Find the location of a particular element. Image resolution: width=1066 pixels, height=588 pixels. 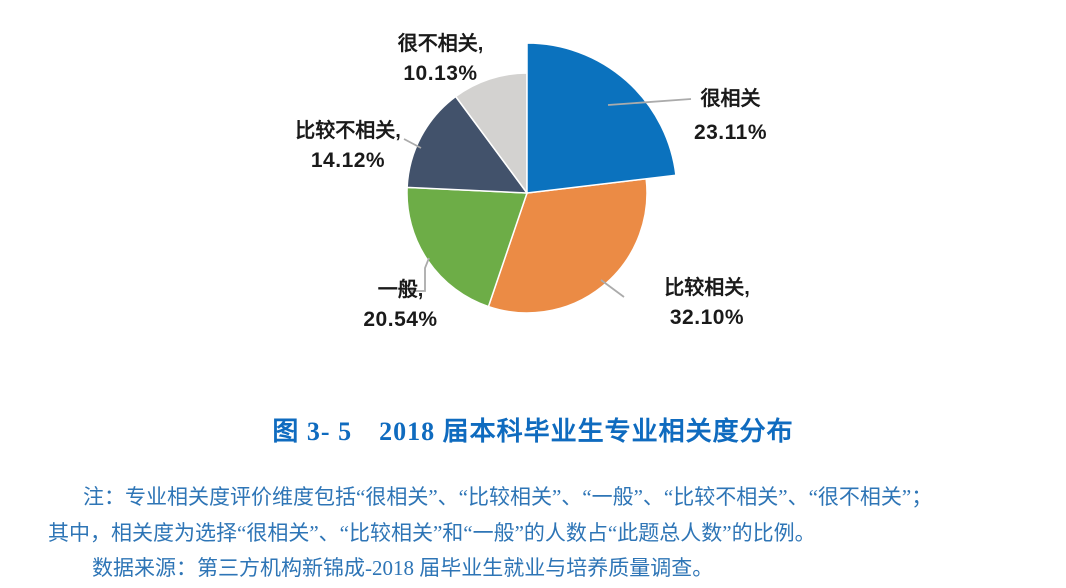

pie-slices is located at coordinates (541, 178).